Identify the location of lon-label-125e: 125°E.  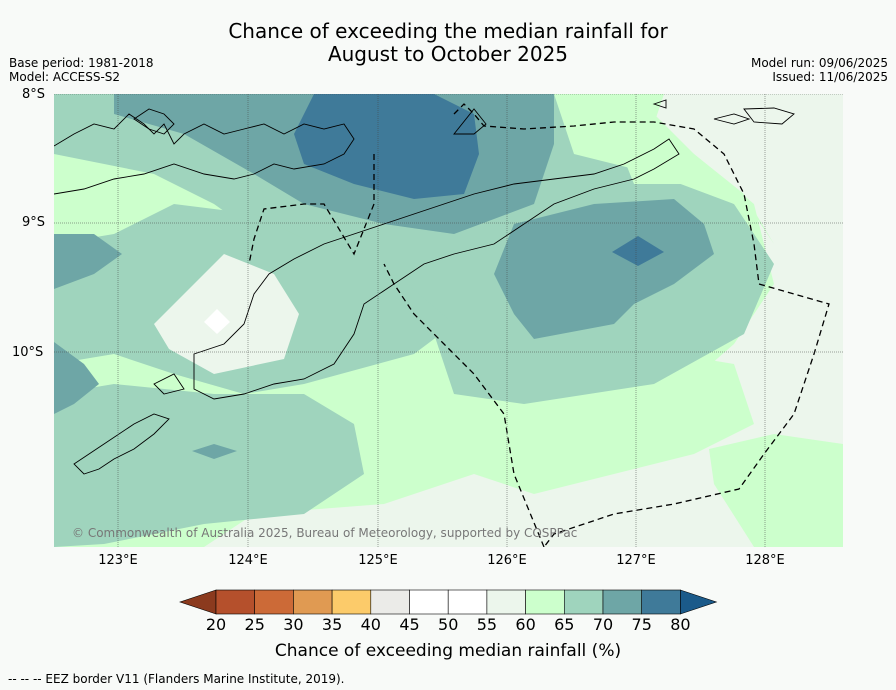
(378, 560).